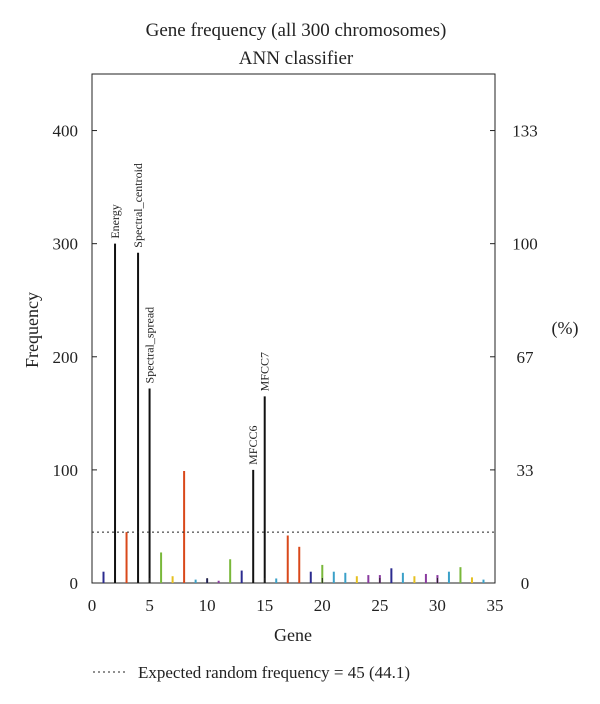 This screenshot has height=704, width=600. I want to click on x-tick-label: 30, so click(437, 605).